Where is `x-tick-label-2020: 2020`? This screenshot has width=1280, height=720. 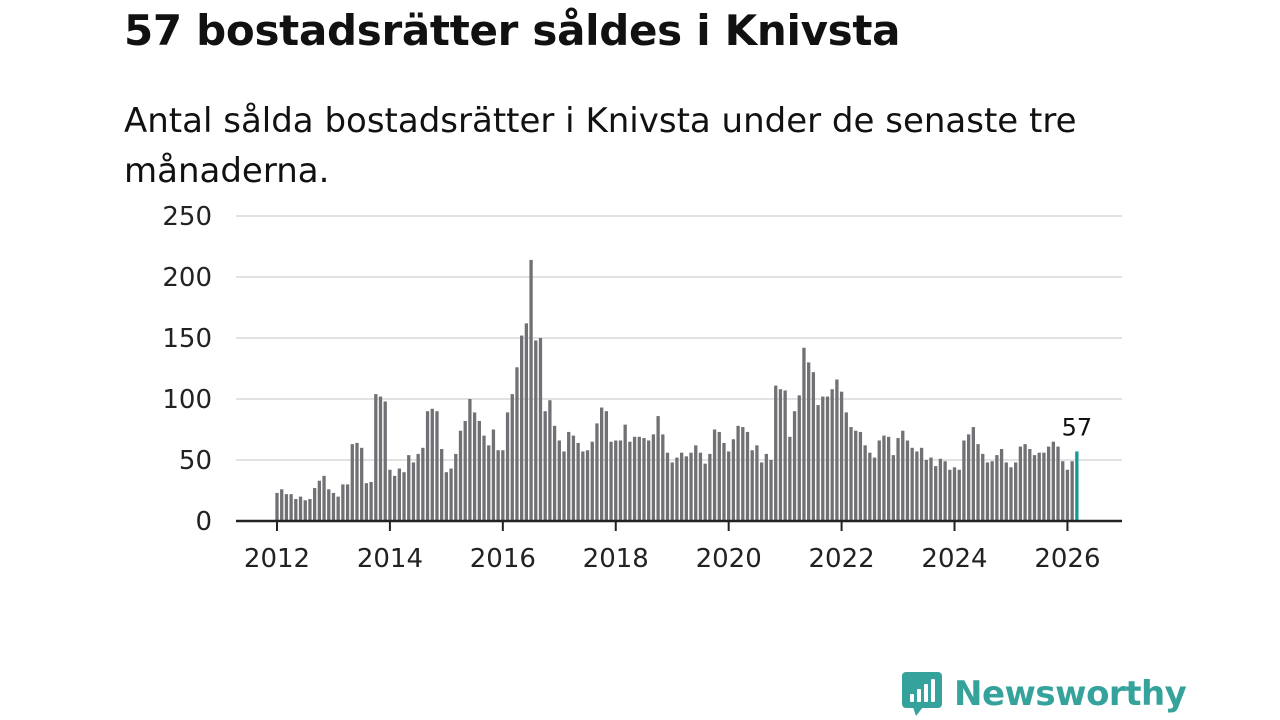 x-tick-label-2020: 2020 is located at coordinates (729, 559).